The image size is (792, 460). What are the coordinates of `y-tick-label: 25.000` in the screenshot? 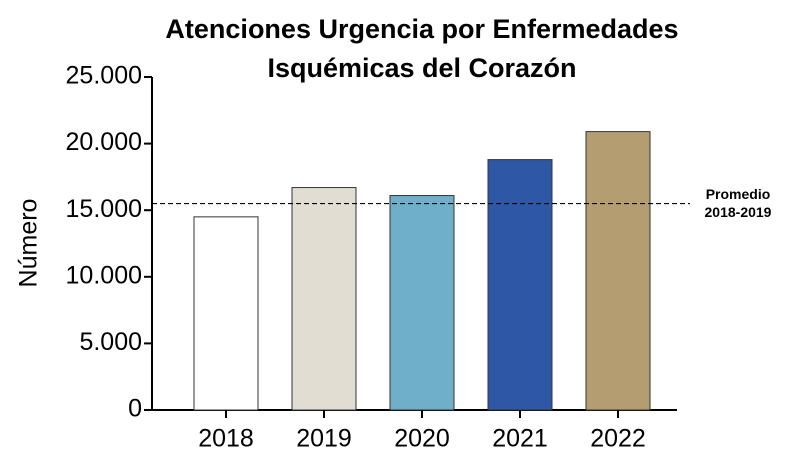 It's located at (104, 76).